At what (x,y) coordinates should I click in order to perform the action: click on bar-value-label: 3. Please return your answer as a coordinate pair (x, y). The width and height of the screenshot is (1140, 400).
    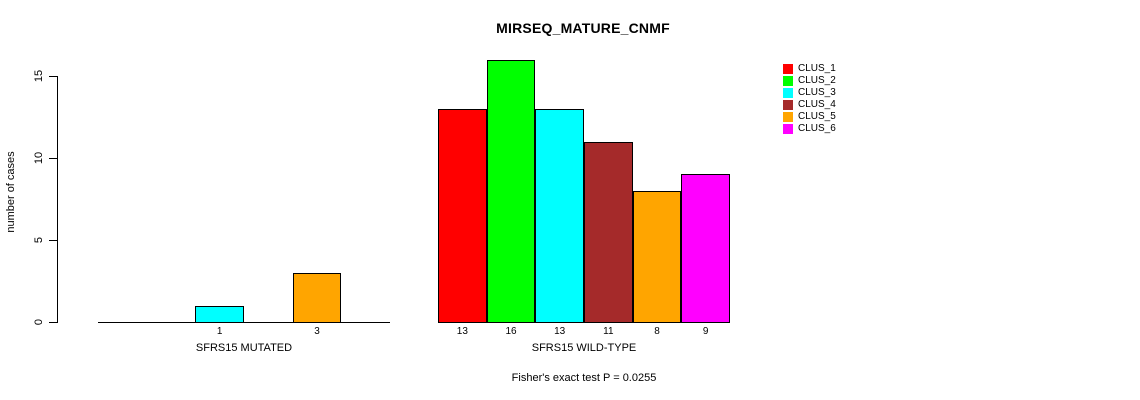
    Looking at the image, I should click on (317, 331).